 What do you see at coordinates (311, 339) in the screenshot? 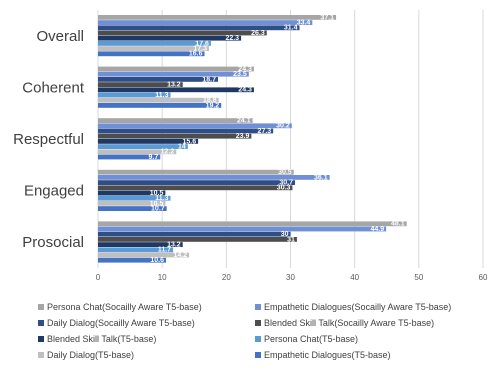
I see `legend-label-series-5: Persona Chat(T5-base)` at bounding box center [311, 339].